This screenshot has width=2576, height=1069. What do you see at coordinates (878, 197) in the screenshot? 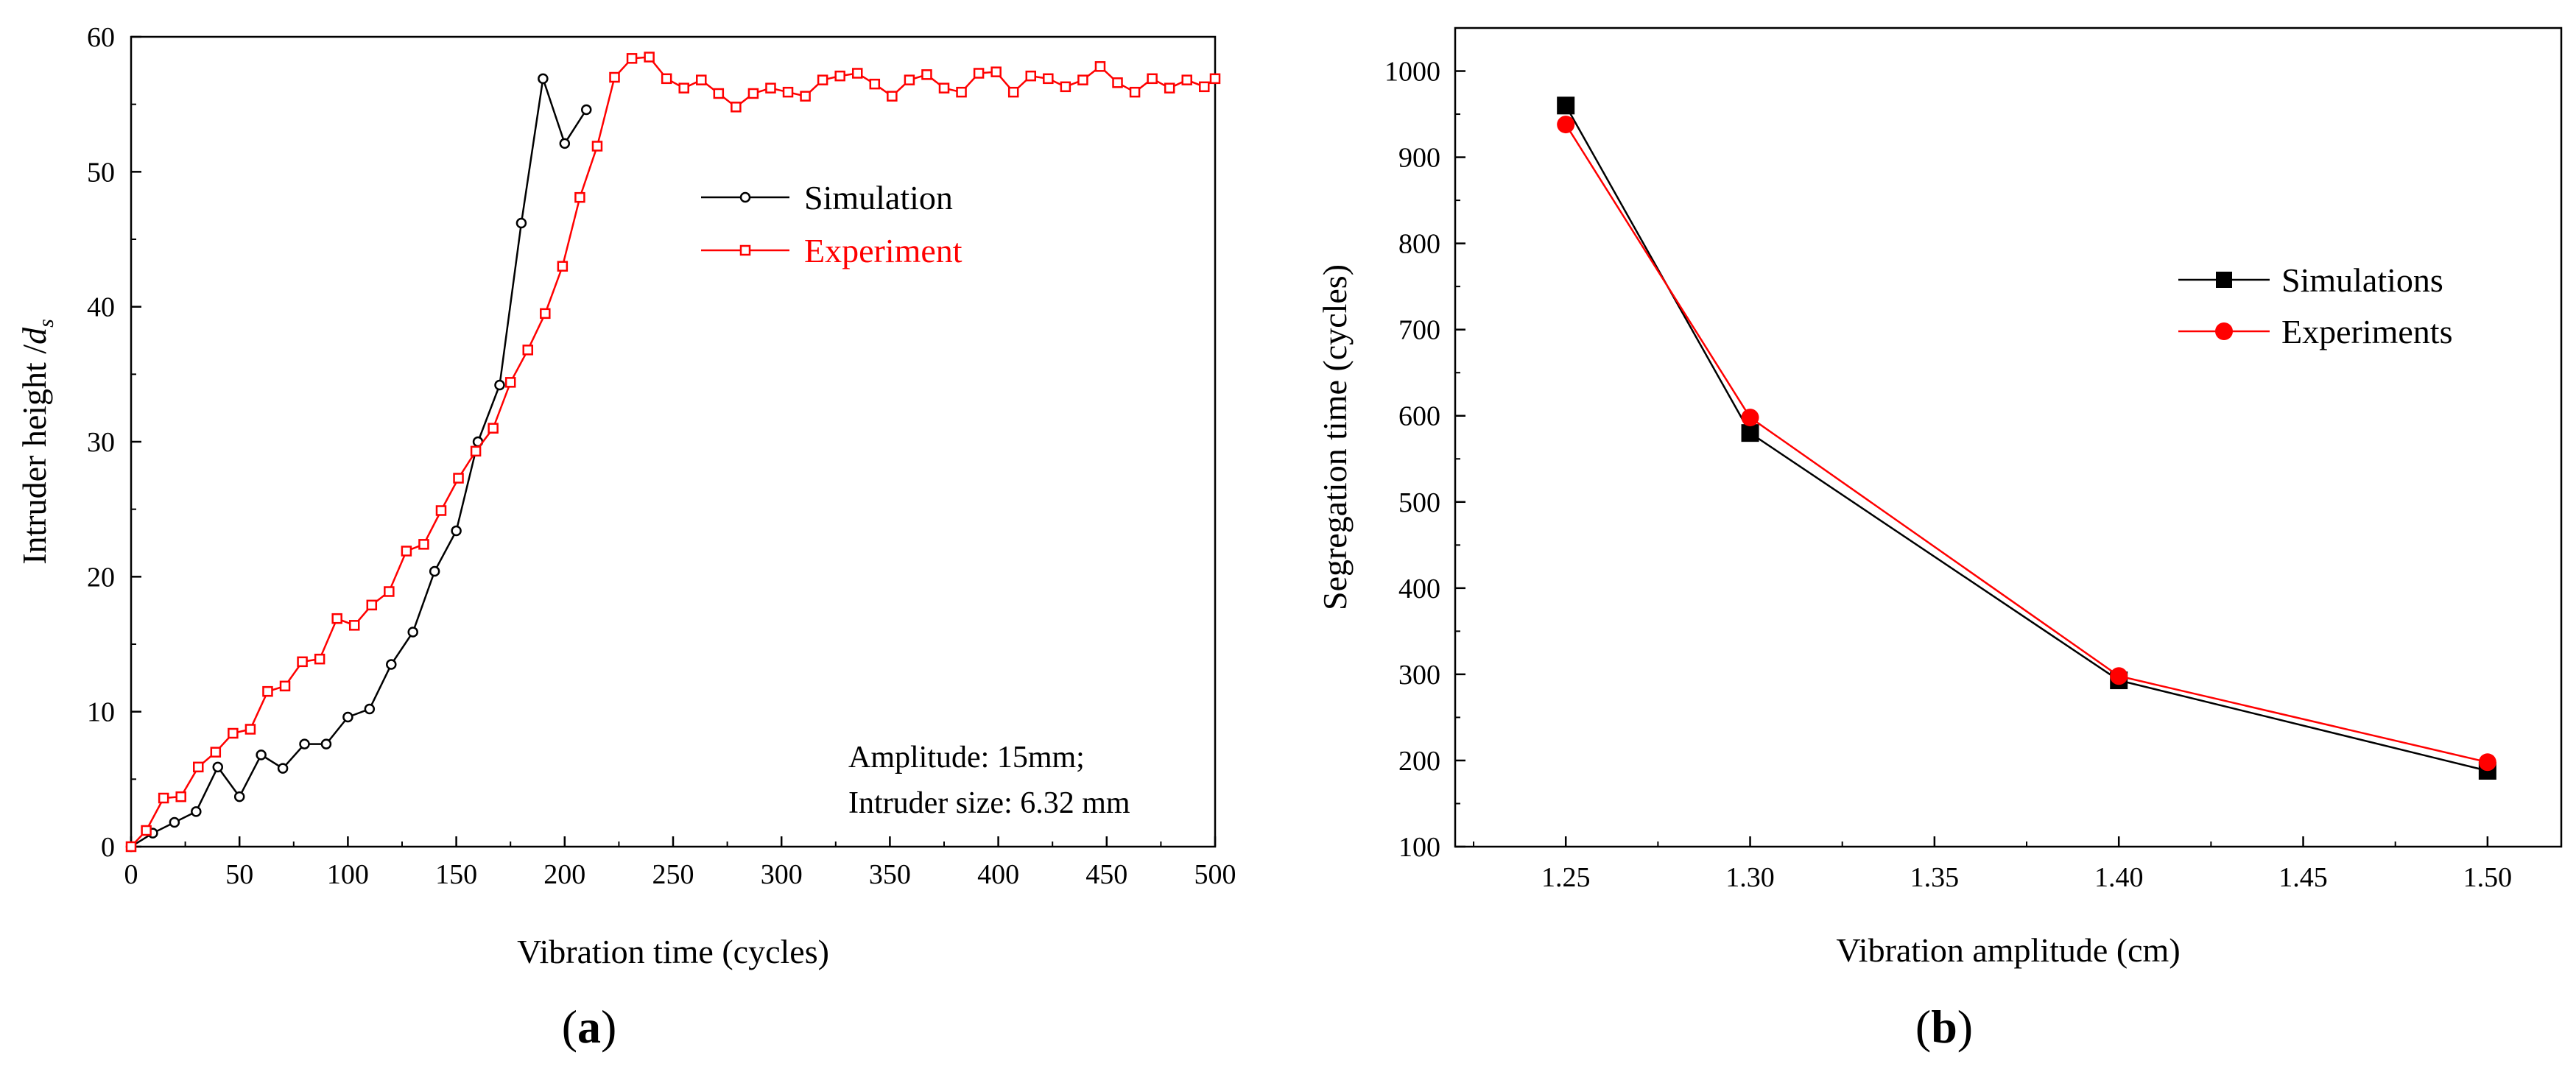
I see `a-legend-label-simulation: Simulation` at bounding box center [878, 197].